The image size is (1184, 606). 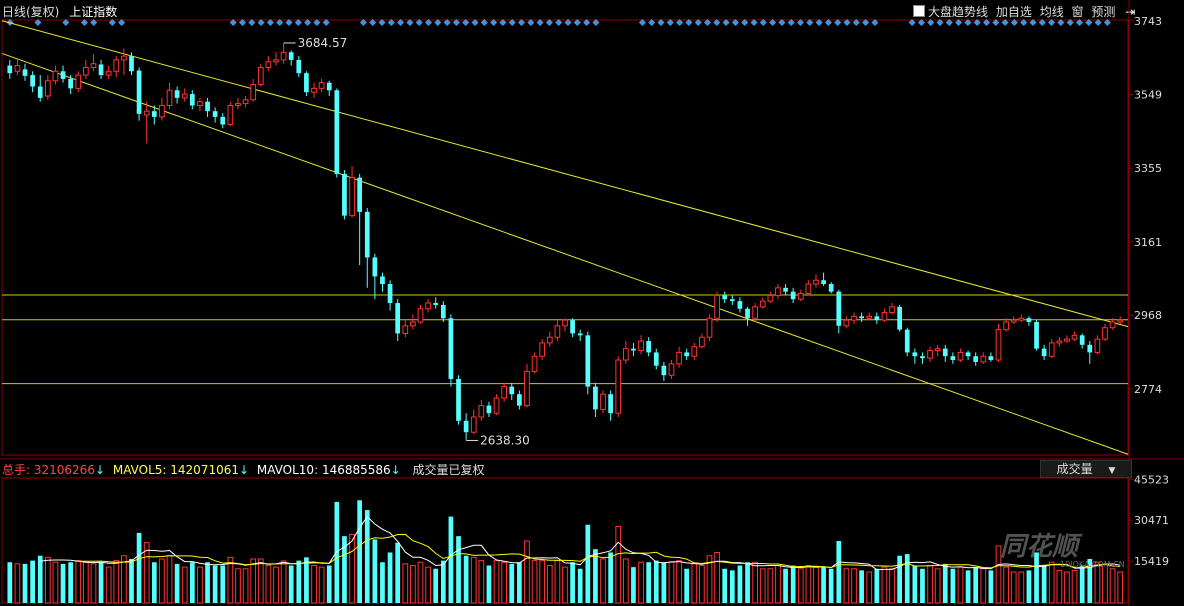 What do you see at coordinates (64, 470) in the screenshot?
I see `vol-legend-total: 32106266` at bounding box center [64, 470].